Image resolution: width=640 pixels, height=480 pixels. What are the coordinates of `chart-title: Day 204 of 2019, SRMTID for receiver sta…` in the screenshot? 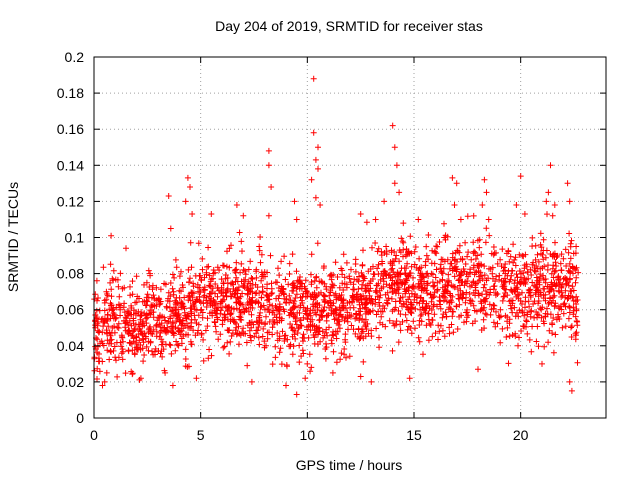 It's located at (349, 26).